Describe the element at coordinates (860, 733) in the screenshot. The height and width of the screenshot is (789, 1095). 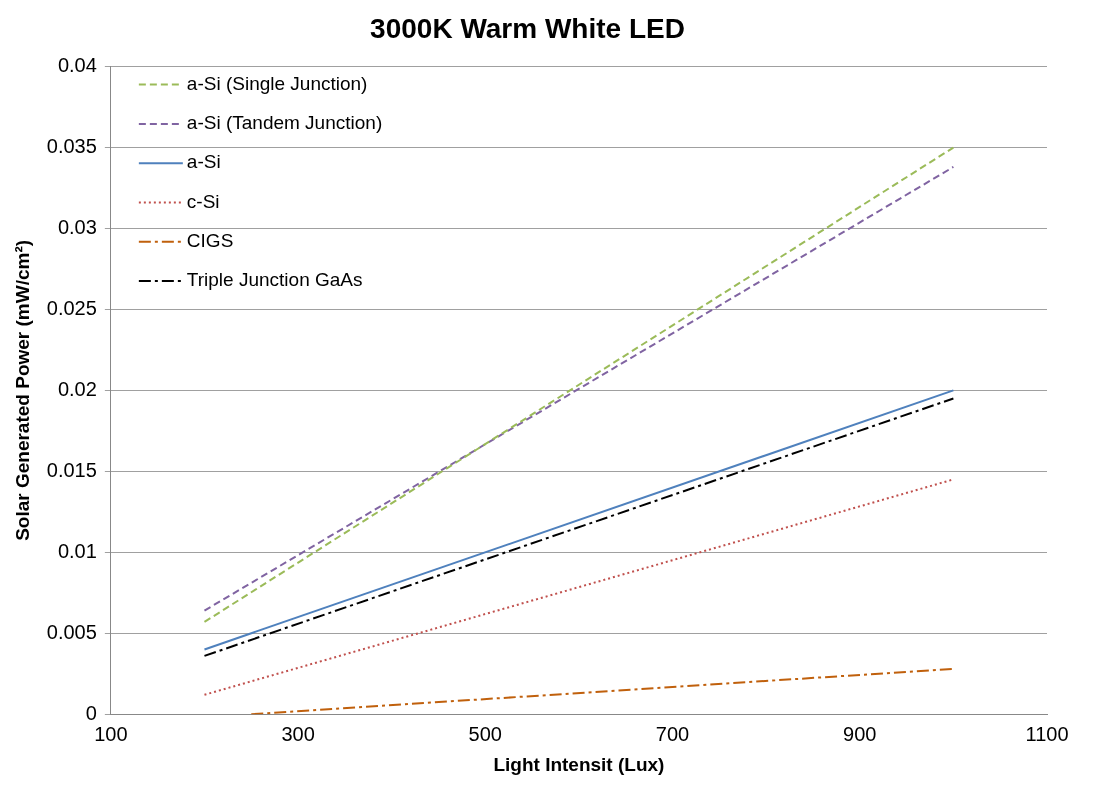
I see `x-tick-label: 900` at that location.